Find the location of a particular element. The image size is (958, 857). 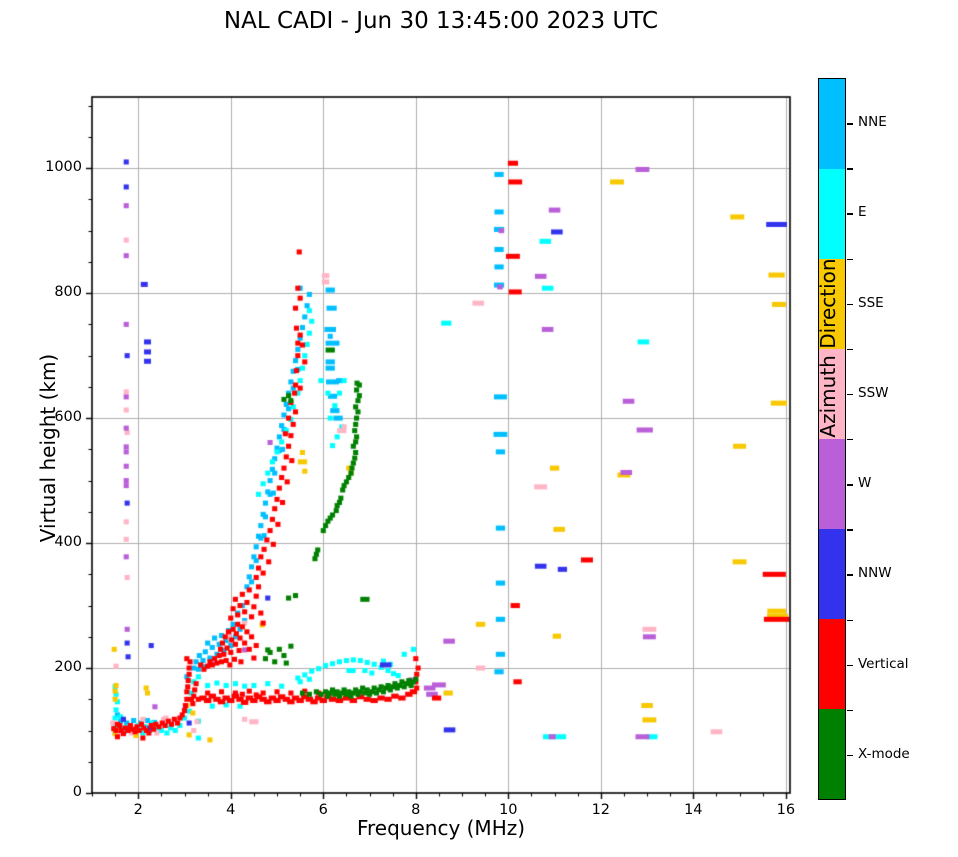

colorbar-tick-label: NNE is located at coordinates (872, 122).